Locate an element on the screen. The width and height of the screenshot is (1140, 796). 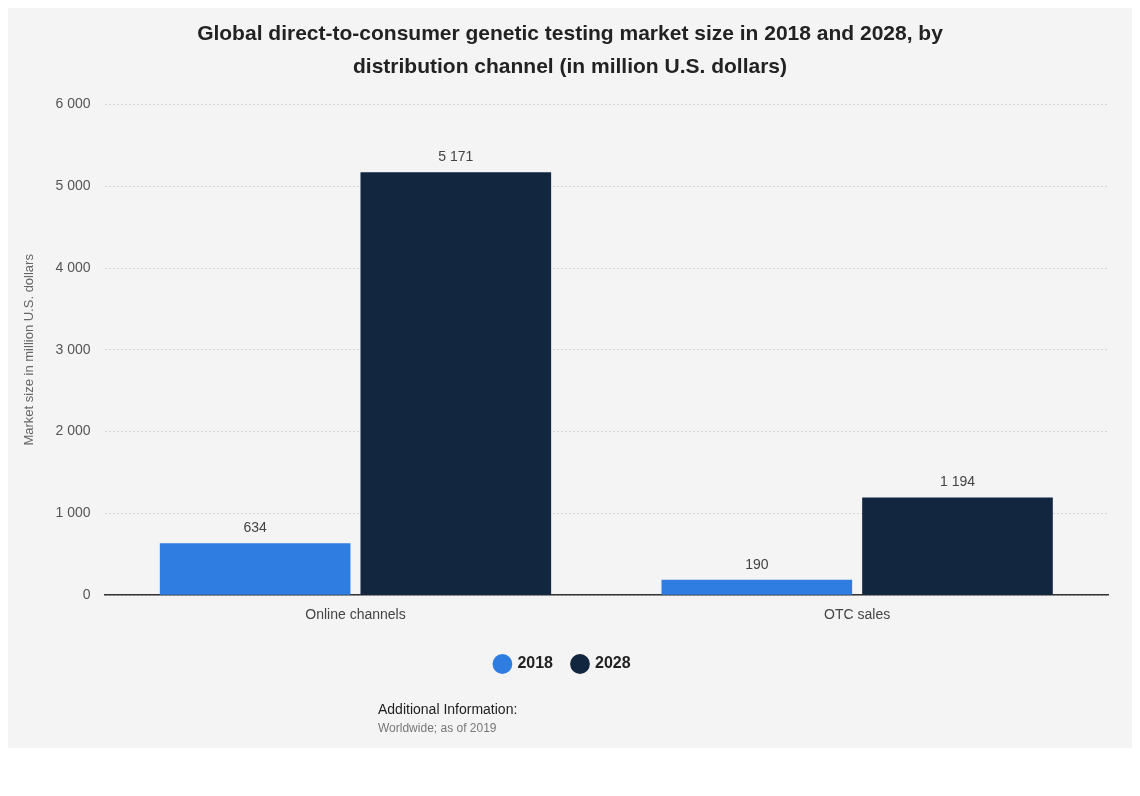
text: Worldwide; as of 2019 is located at coordinates (438, 728).